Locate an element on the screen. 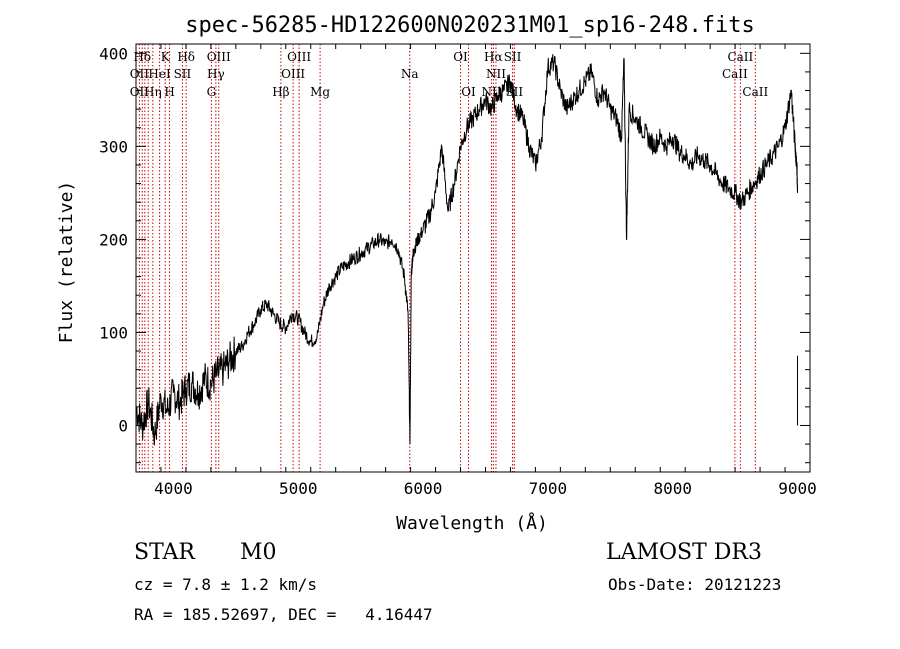 The width and height of the screenshot is (900, 649). line-label: HeI is located at coordinates (159, 74).